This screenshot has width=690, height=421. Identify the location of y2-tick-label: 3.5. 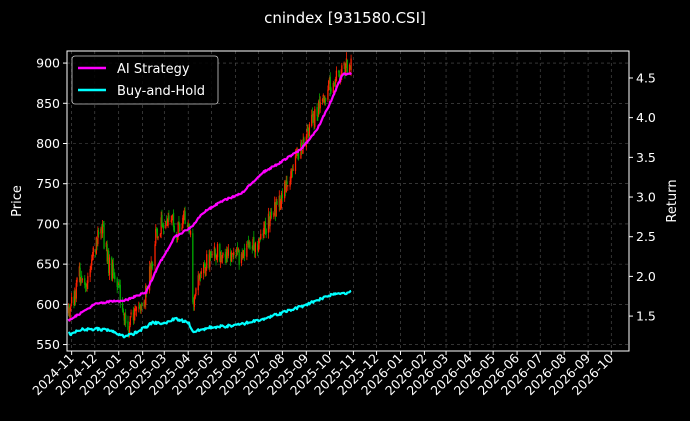
(646, 157).